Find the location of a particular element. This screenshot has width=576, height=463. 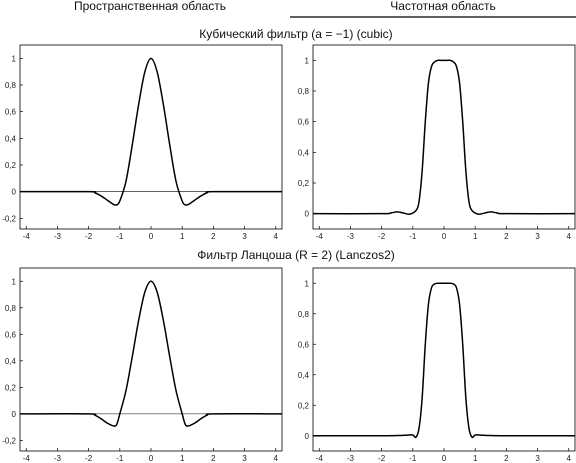

section-title-lanczos2: Фильтр Ланцоша (R = 2) (Lanczos2) is located at coordinates (296, 255).